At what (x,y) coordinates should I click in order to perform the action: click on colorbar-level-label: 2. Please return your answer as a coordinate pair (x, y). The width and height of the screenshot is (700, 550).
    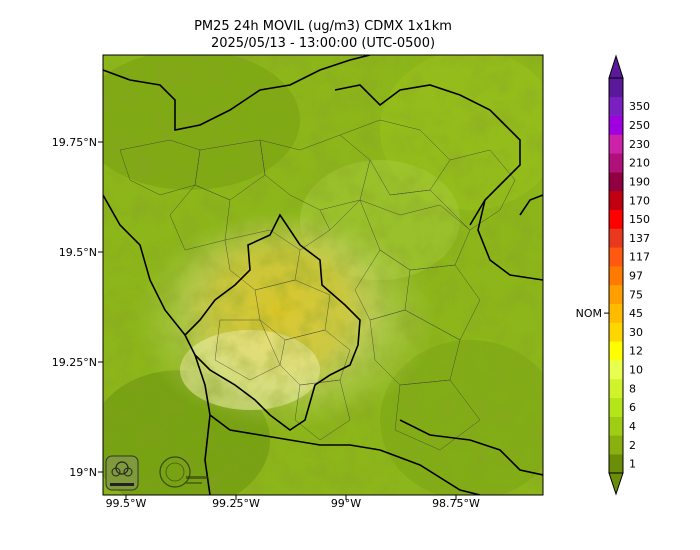
    Looking at the image, I should click on (632, 445).